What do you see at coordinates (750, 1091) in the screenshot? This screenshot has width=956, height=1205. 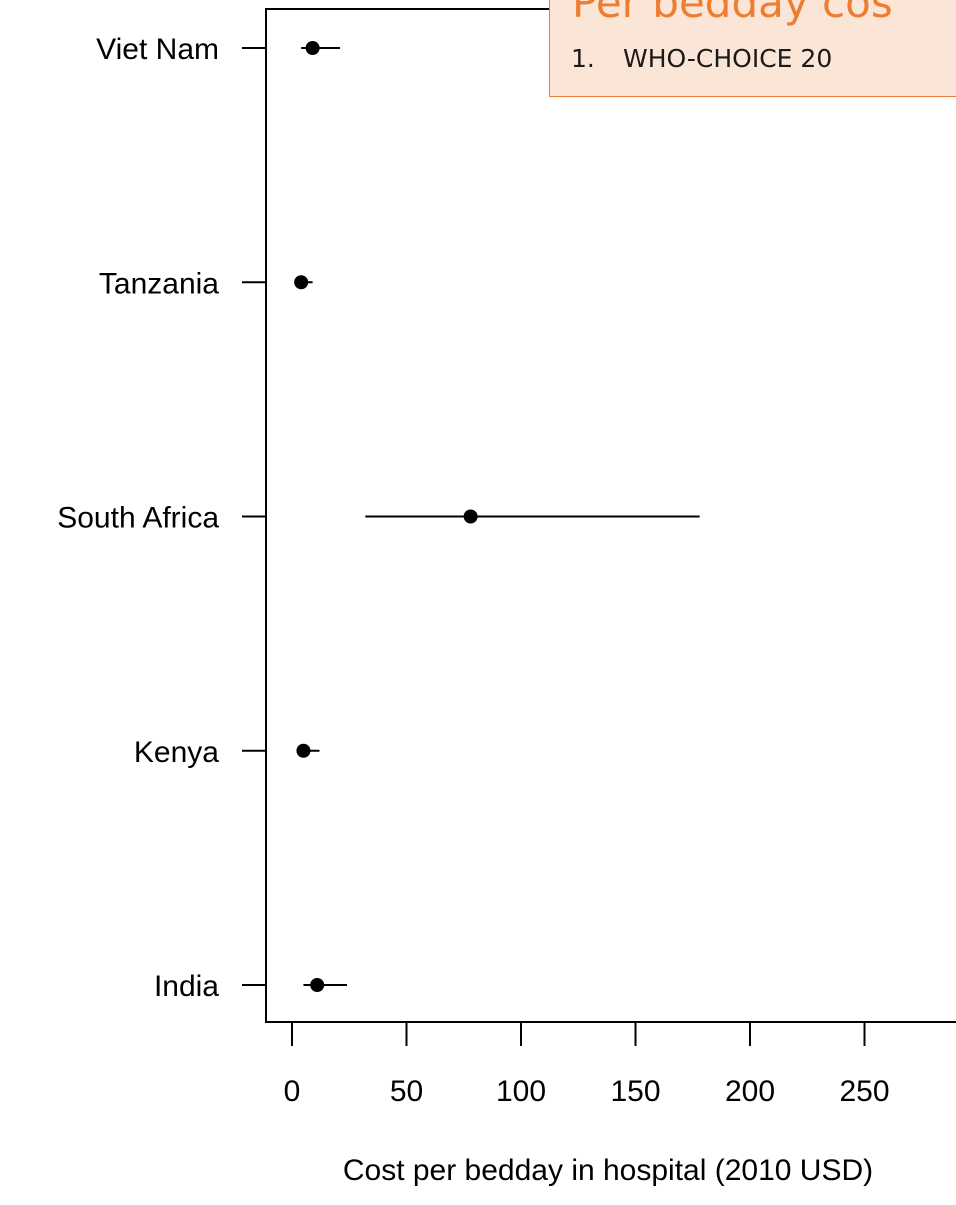 I see `x-tick-label: 200` at bounding box center [750, 1091].